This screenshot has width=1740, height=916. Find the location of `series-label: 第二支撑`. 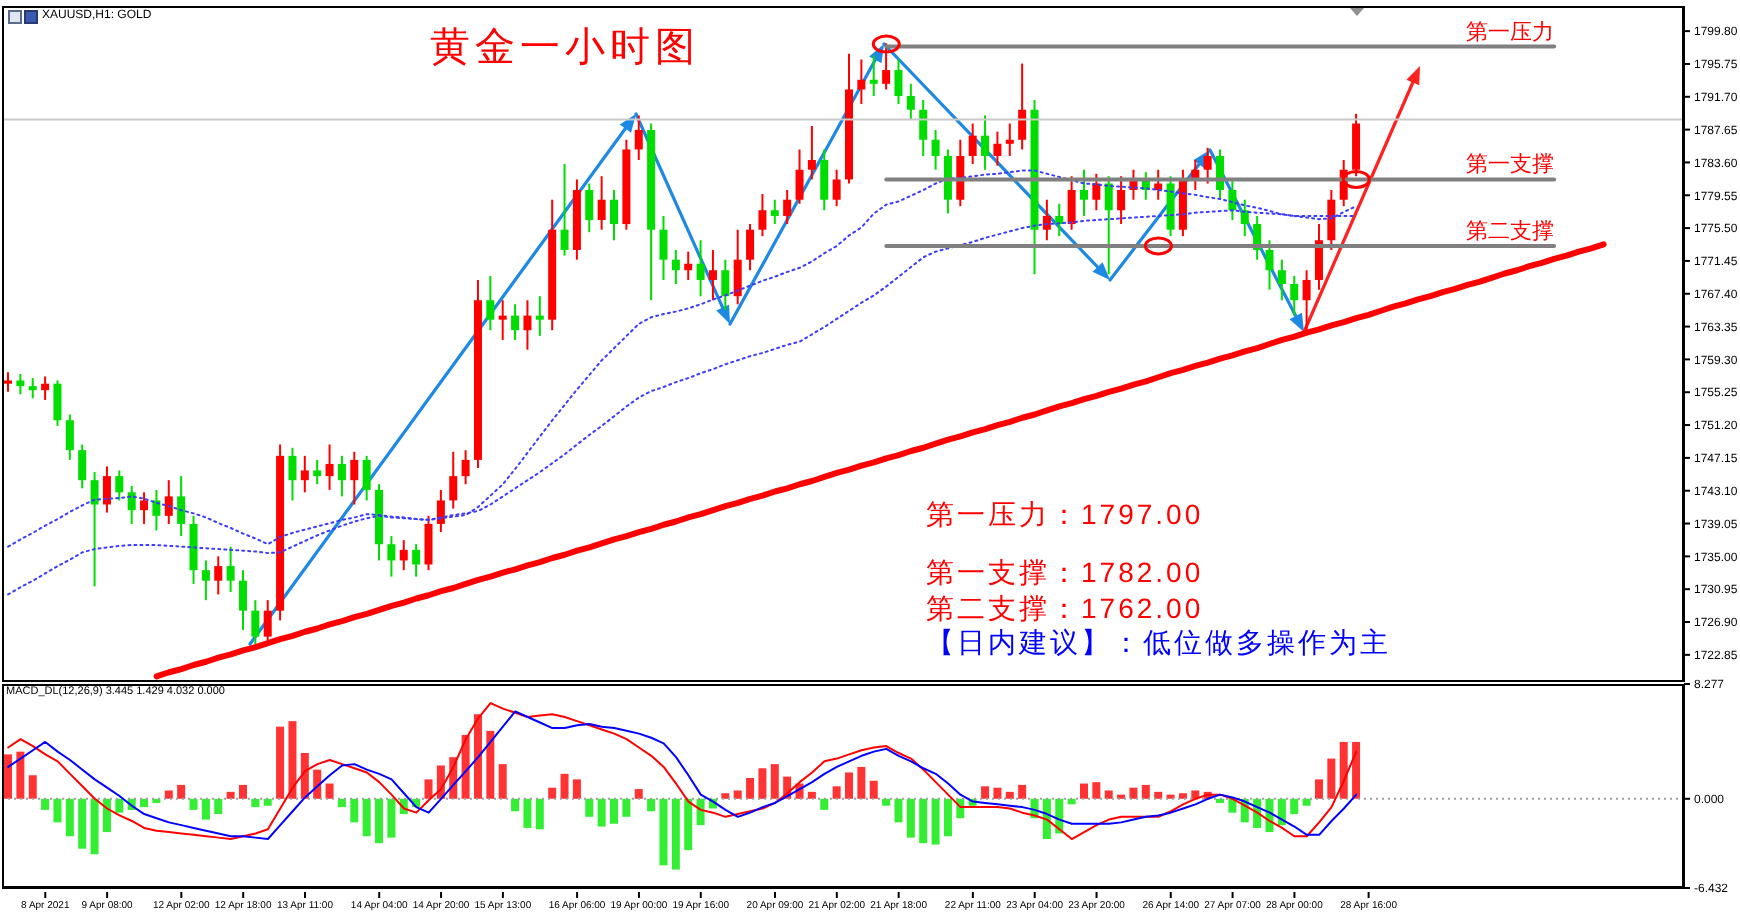

series-label: 第二支撑 is located at coordinates (1510, 230).